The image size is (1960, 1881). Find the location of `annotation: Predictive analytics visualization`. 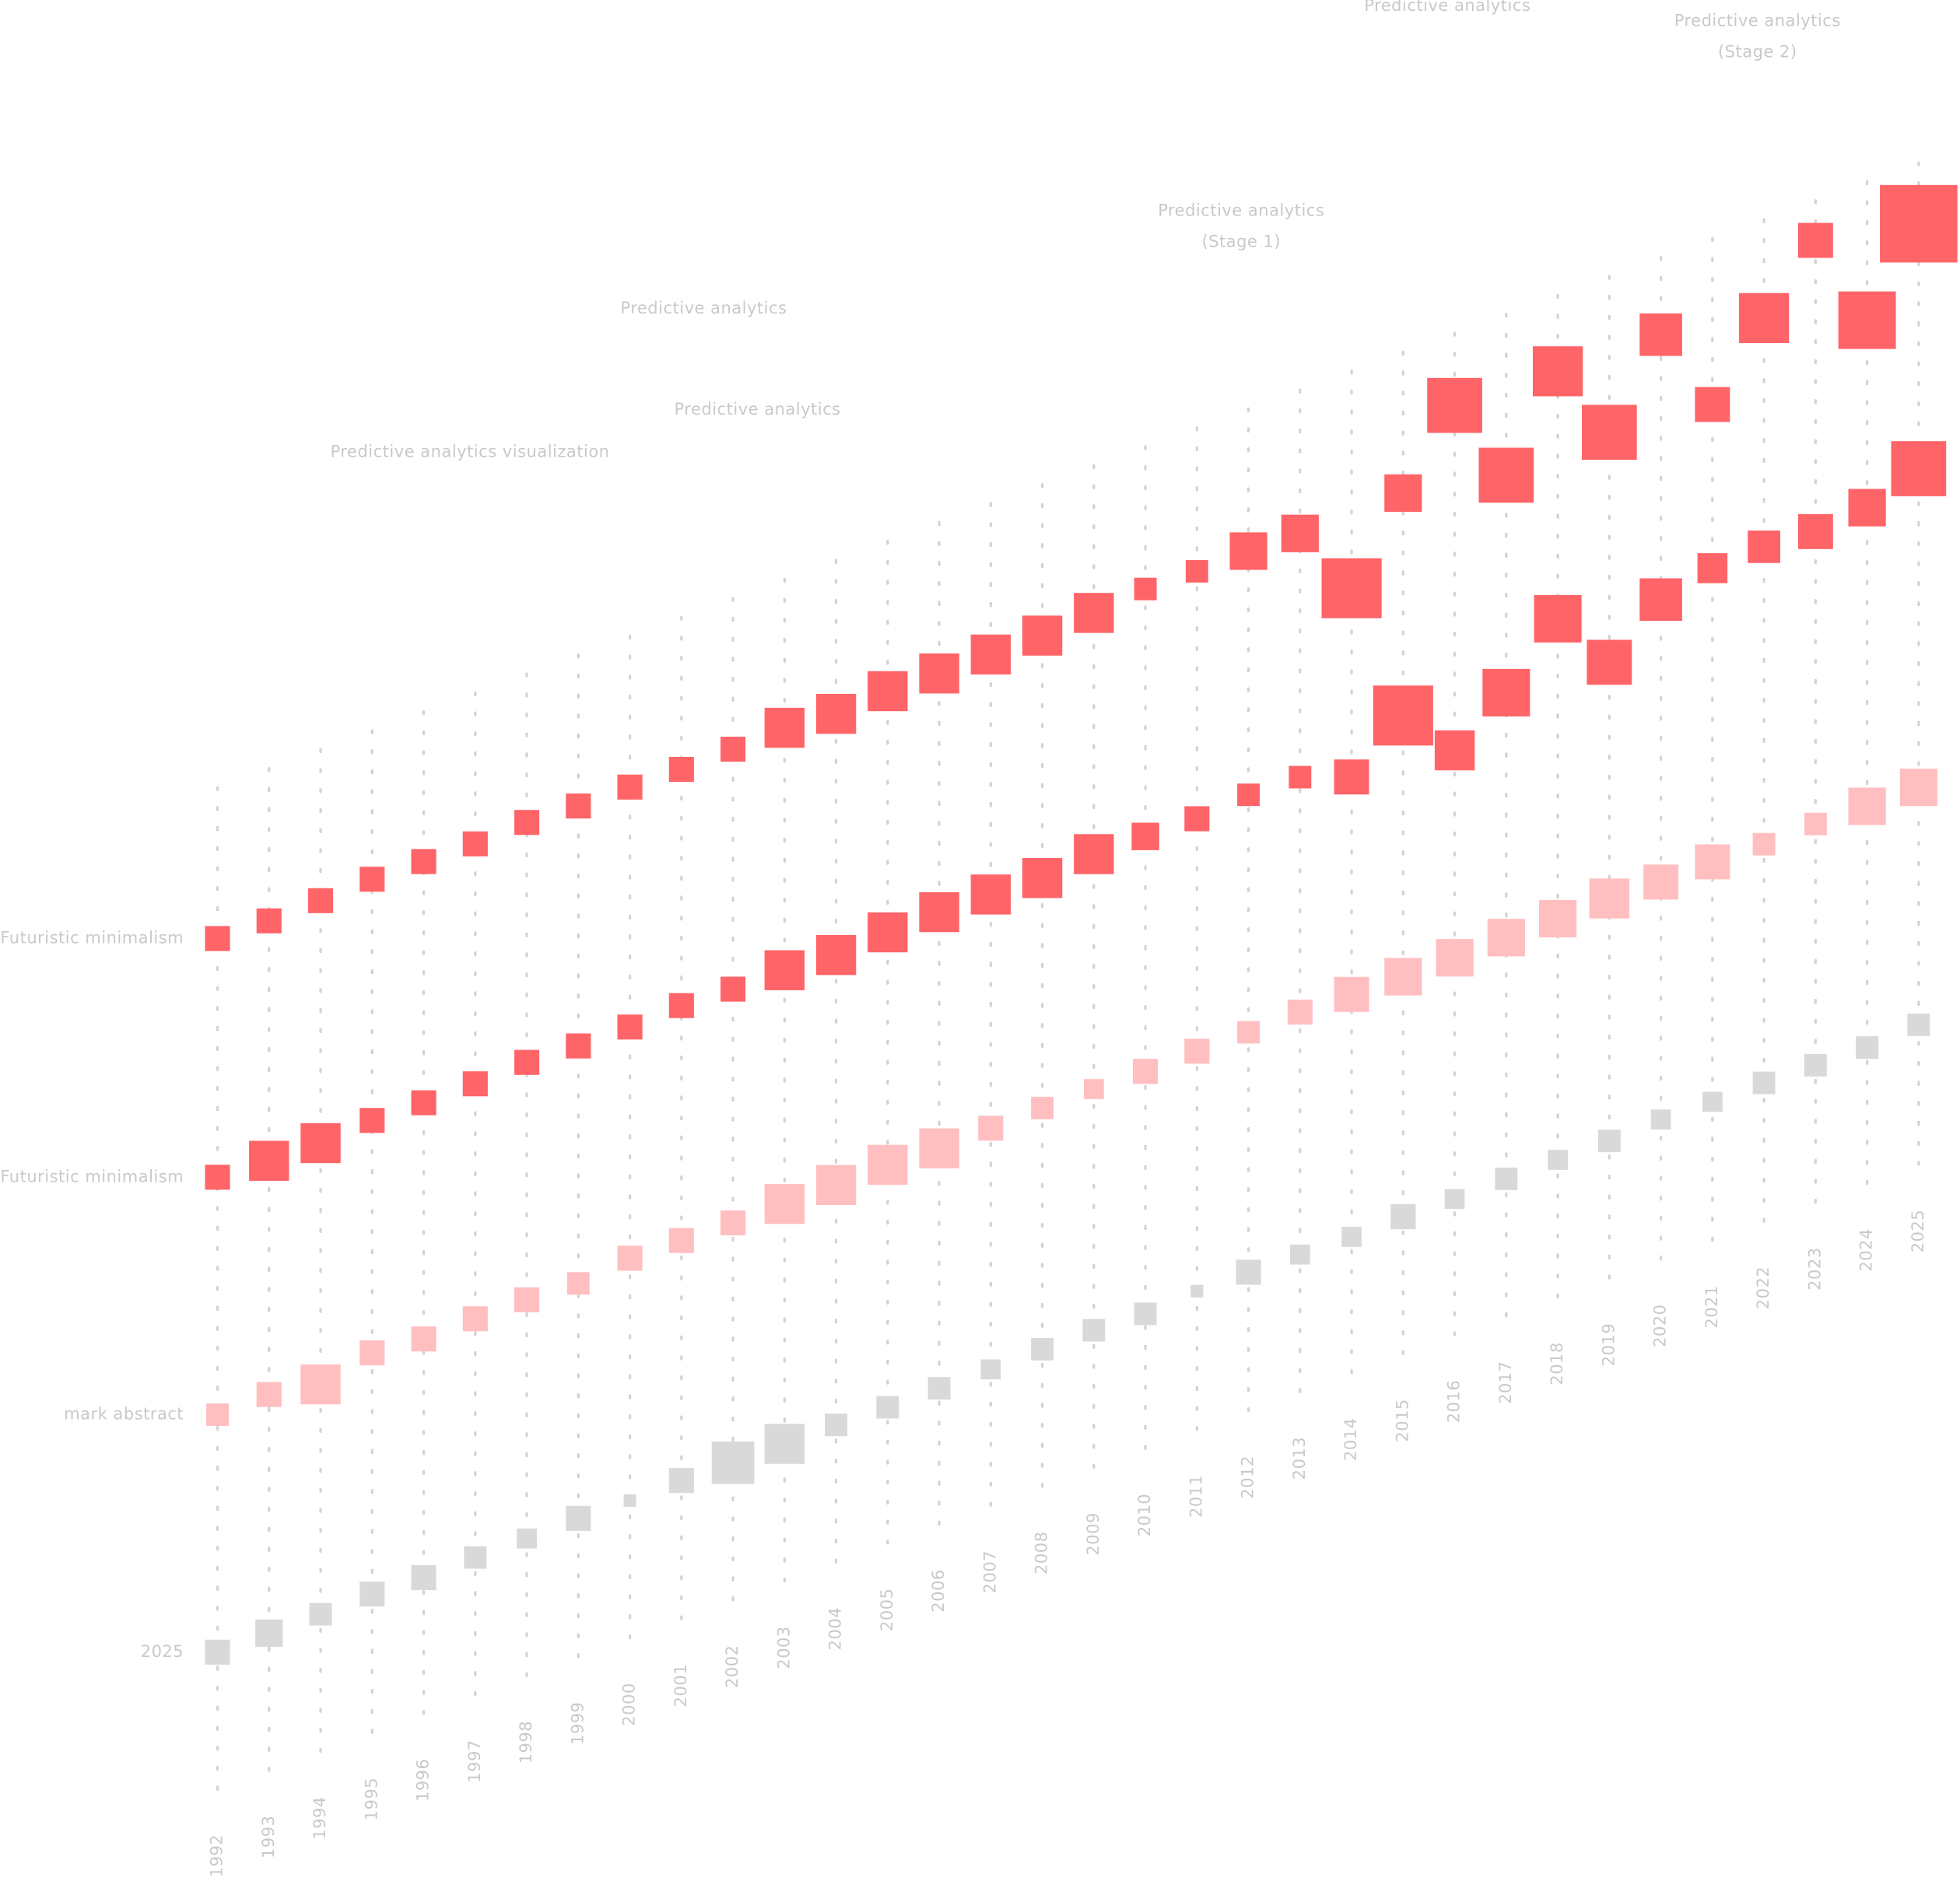

annotation: Predictive analytics visualization is located at coordinates (470, 452).